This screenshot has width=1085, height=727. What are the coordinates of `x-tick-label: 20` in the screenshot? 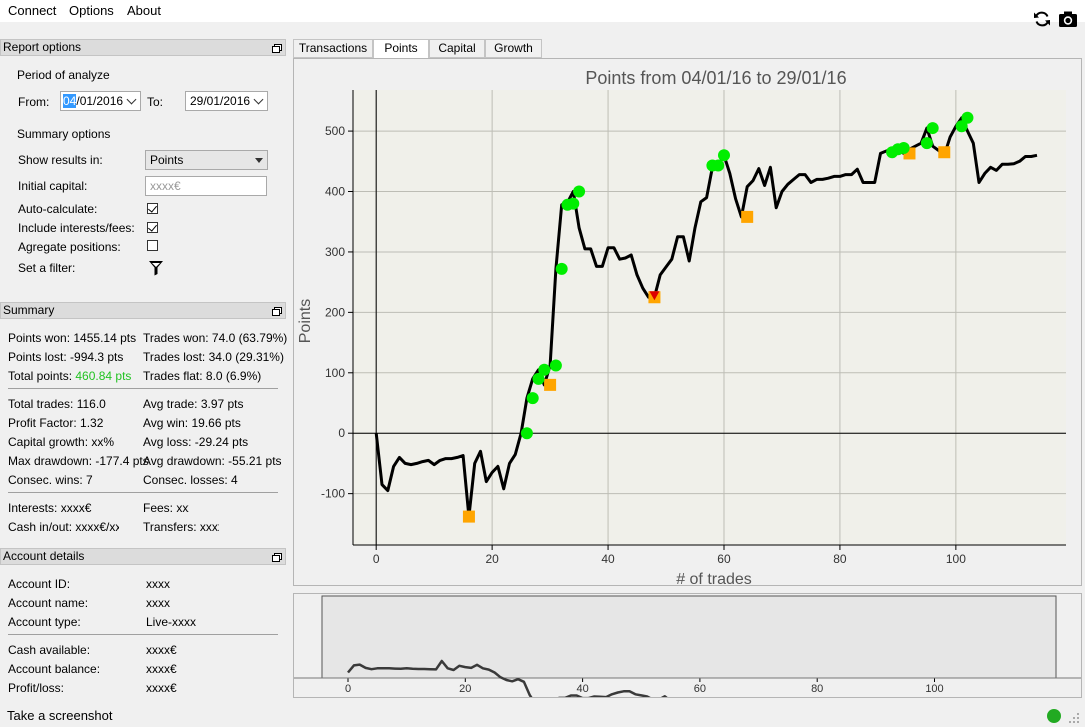 It's located at (492, 559).